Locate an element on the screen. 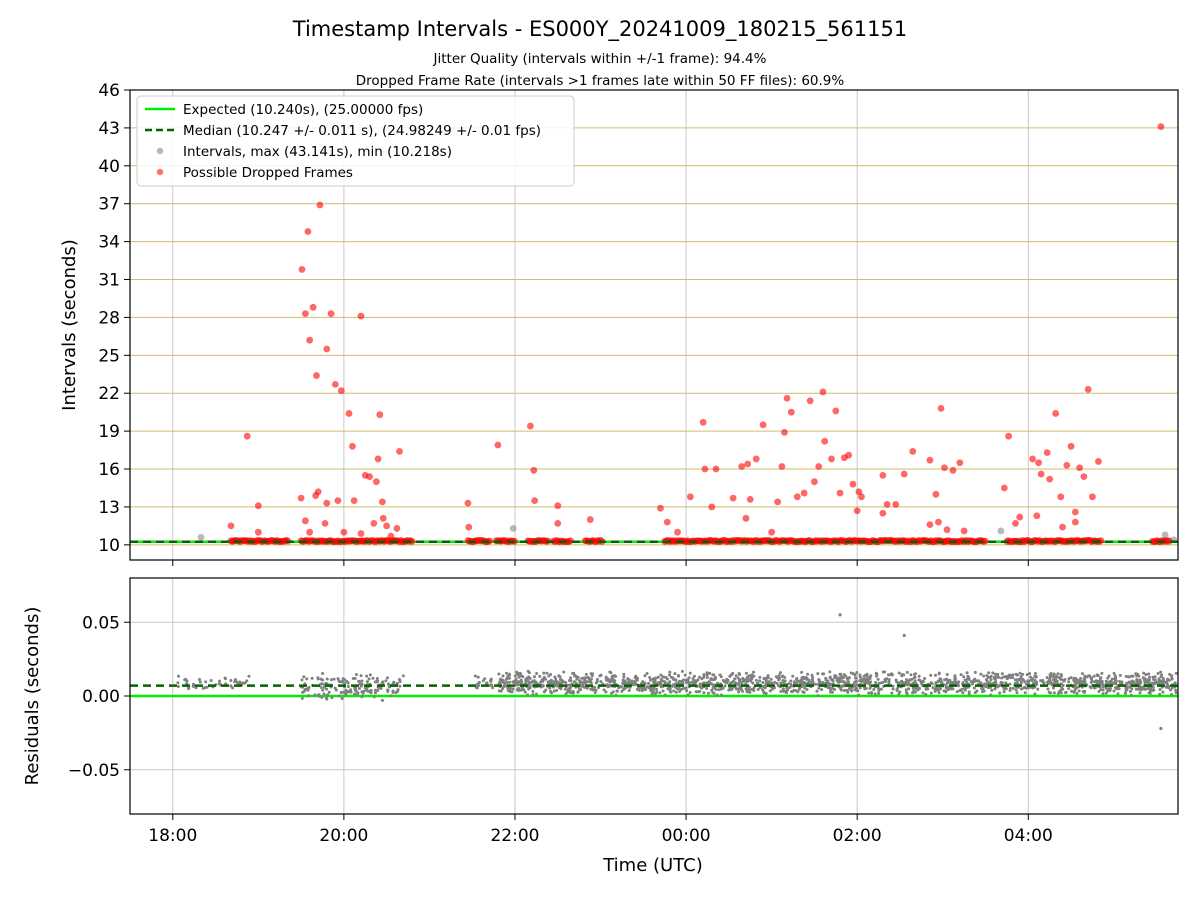  residuals-xtick-label-1: 20:00 is located at coordinates (343, 836).